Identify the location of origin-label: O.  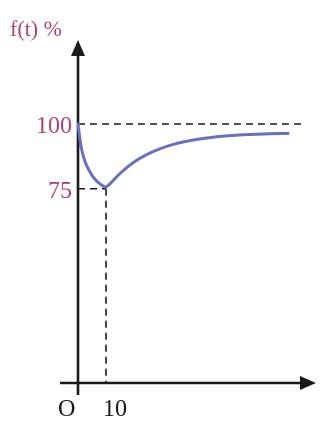
(66, 409).